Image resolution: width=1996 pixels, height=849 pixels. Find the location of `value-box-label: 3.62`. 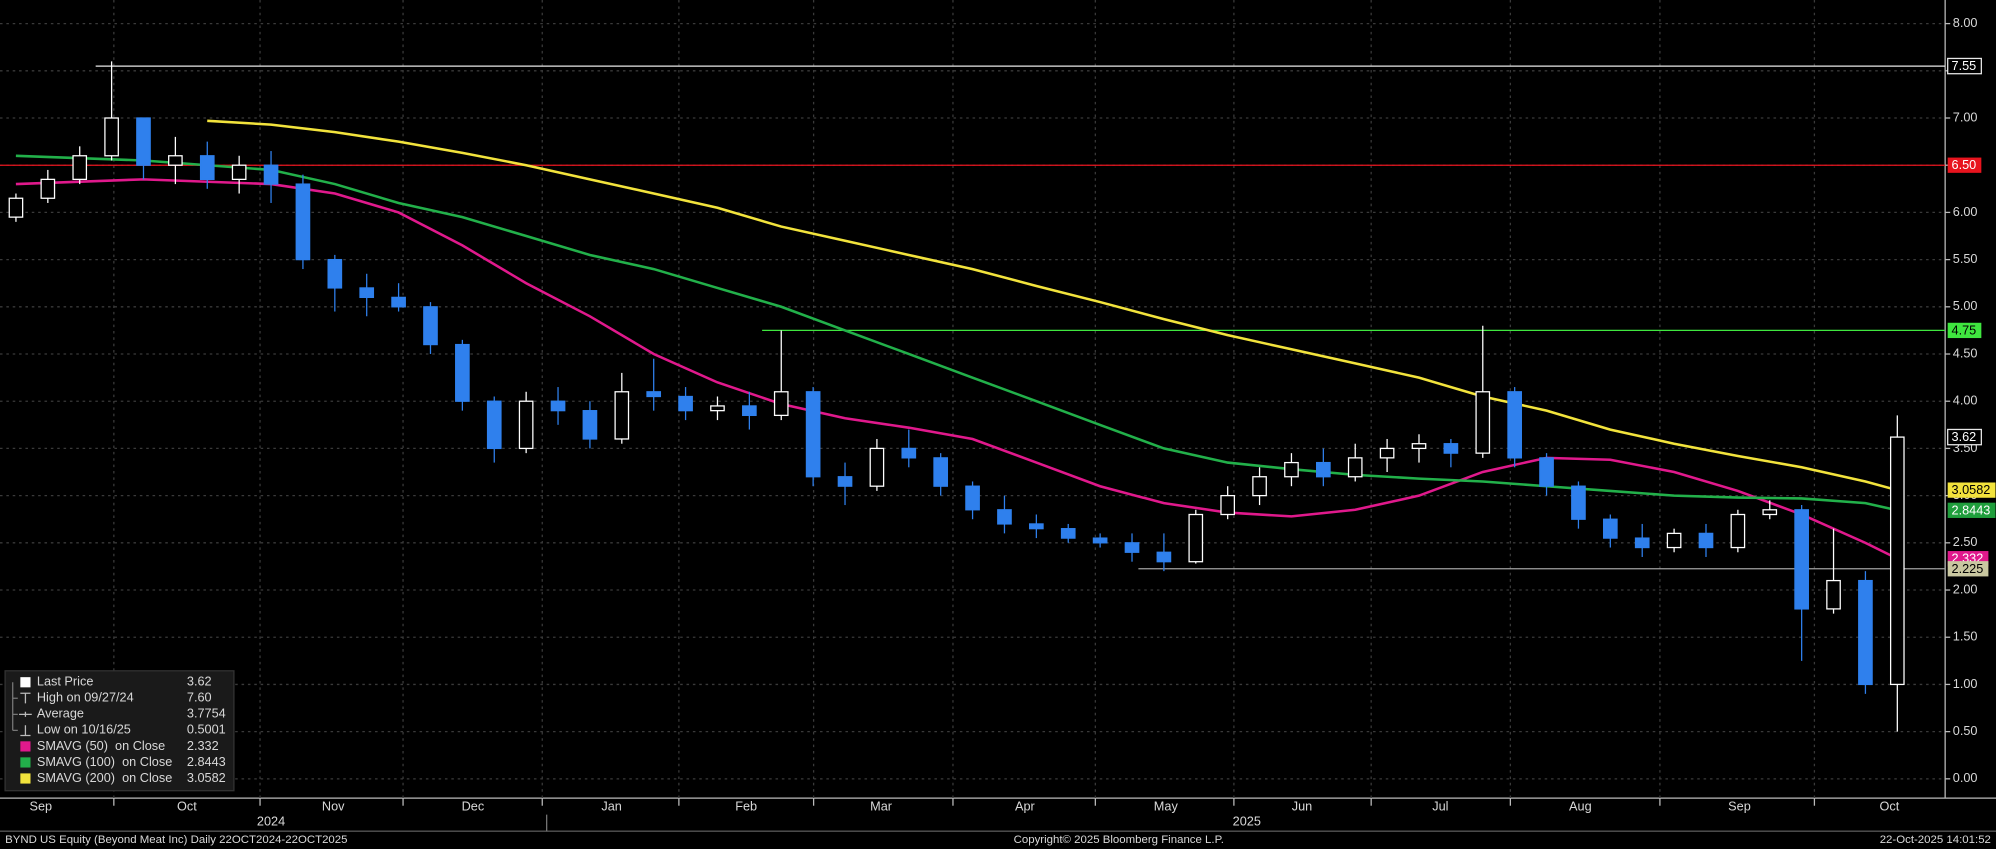

value-box-label: 3.62 is located at coordinates (1964, 436).